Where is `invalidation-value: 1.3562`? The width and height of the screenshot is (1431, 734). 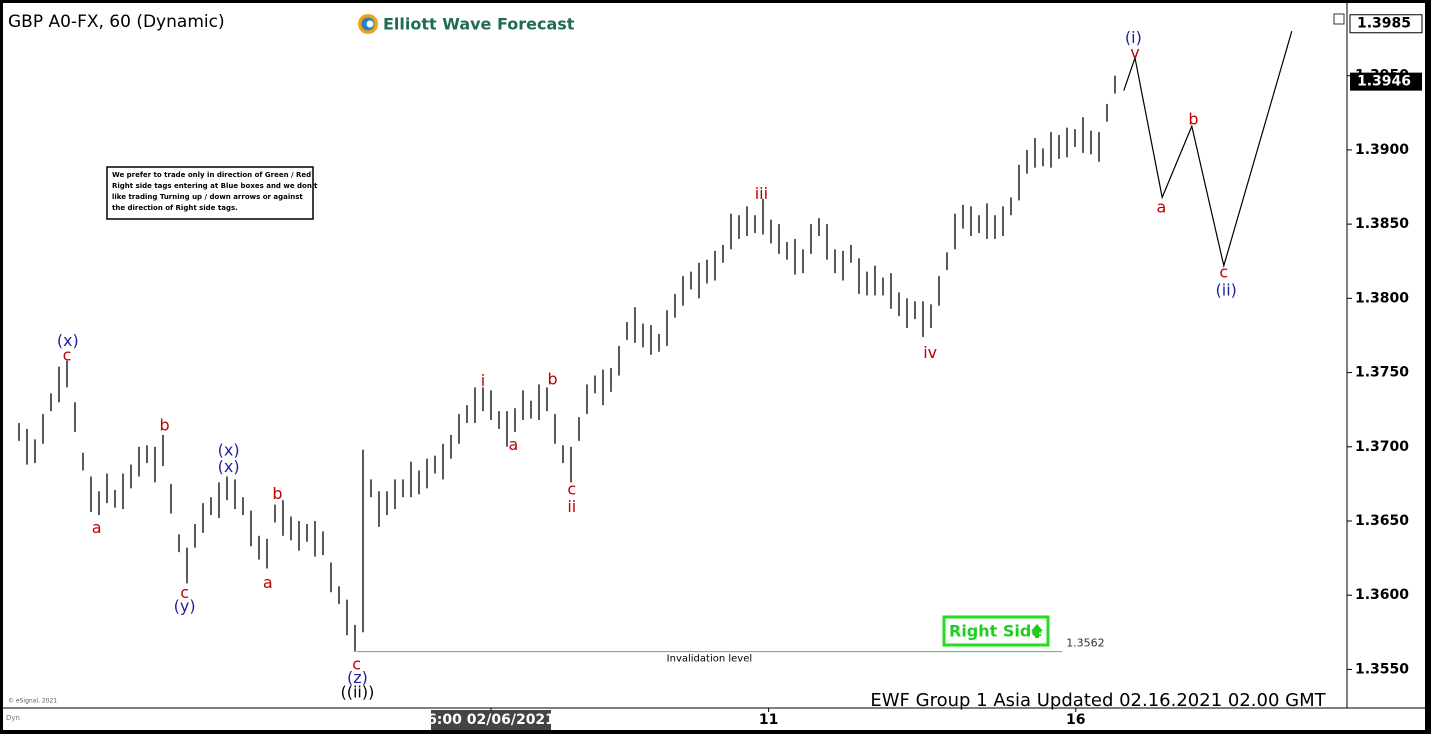 invalidation-value: 1.3562 is located at coordinates (1085, 643).